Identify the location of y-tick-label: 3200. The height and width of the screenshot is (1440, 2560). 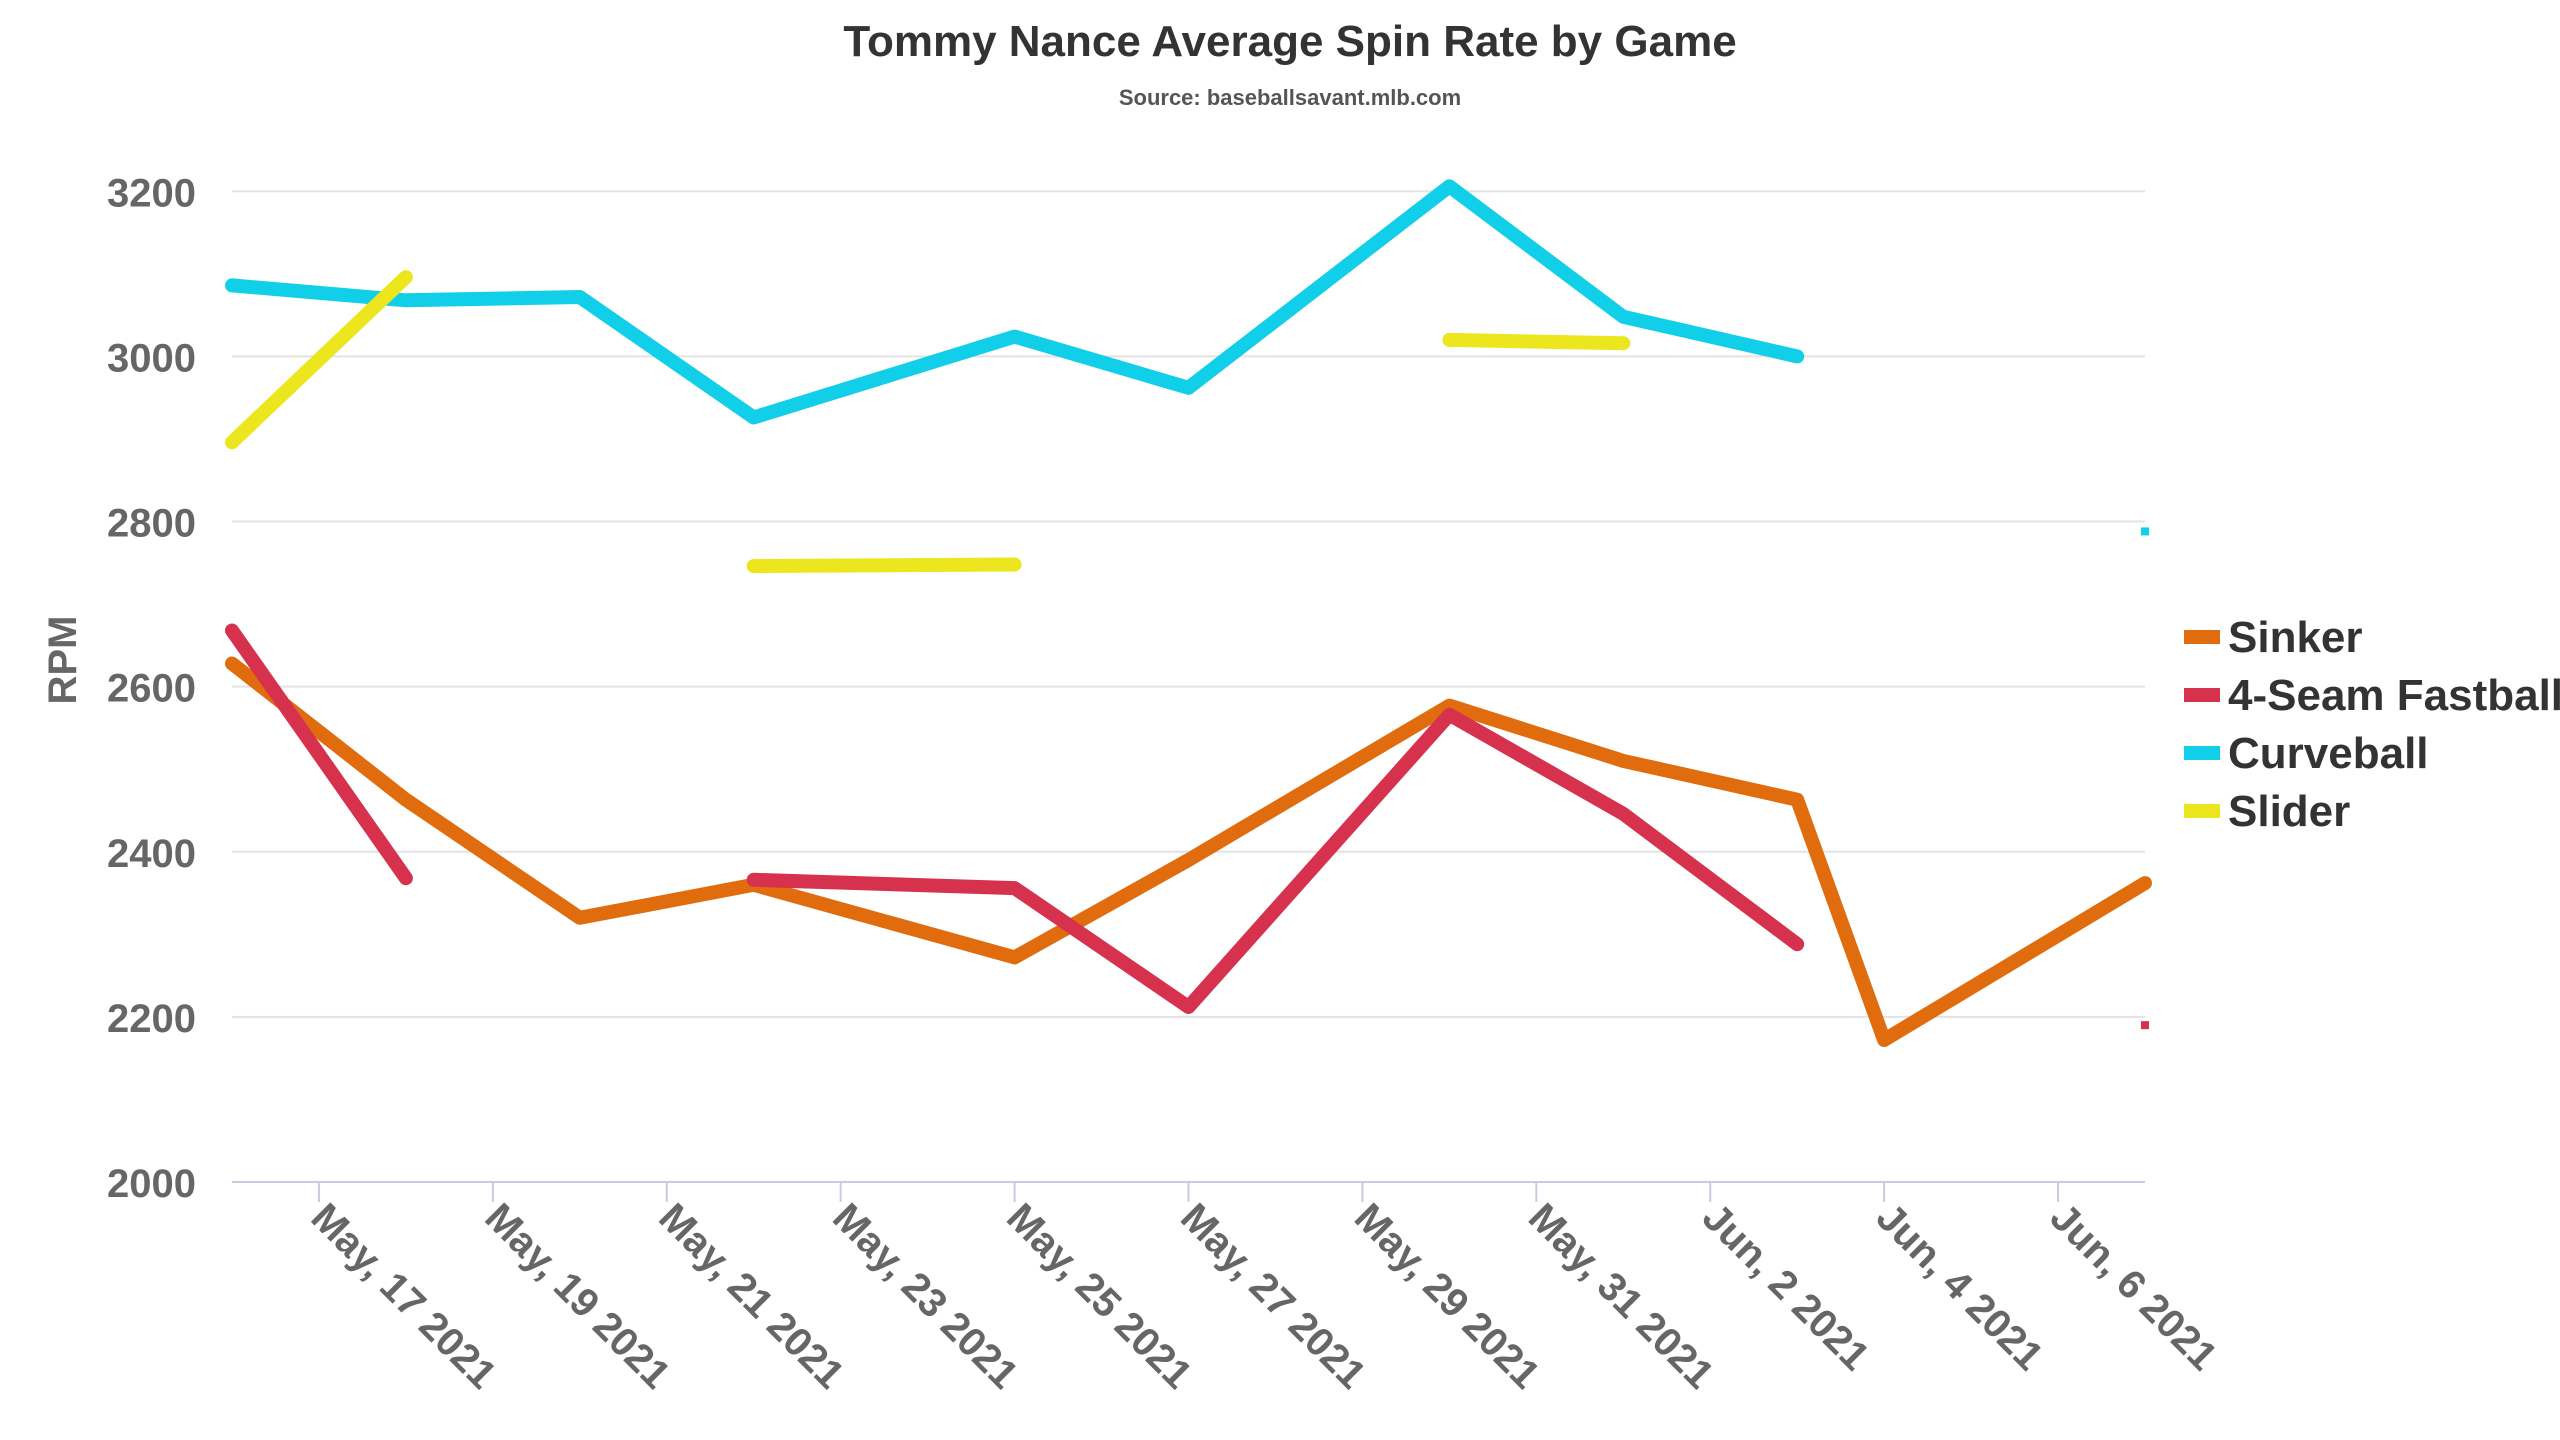
(151, 193).